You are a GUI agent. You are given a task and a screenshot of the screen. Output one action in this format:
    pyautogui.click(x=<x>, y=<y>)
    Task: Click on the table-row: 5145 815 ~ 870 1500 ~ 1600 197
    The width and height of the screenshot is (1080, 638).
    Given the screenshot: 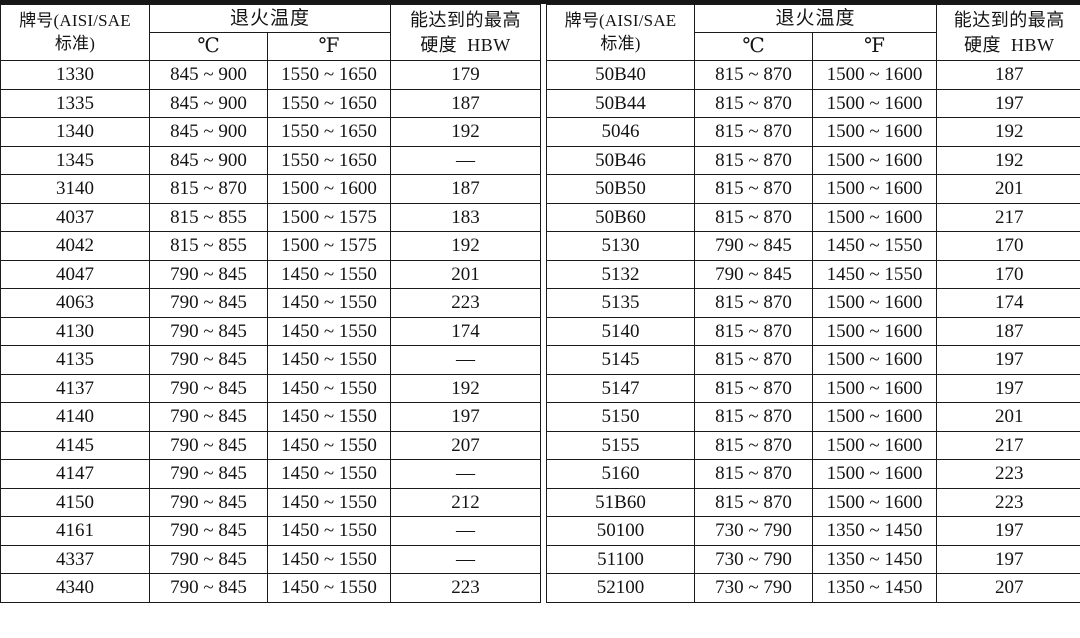 What is the action you would take?
    pyautogui.click(x=813, y=360)
    